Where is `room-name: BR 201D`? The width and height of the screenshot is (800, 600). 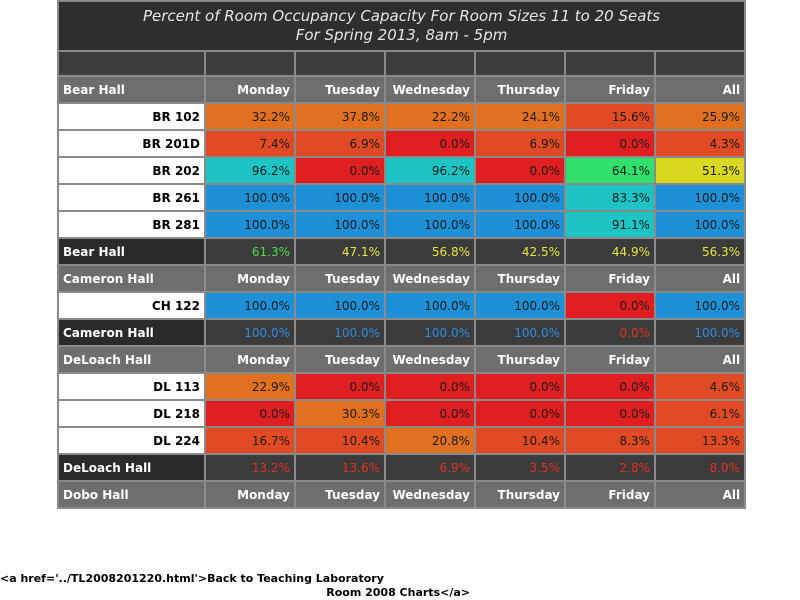 room-name: BR 201D is located at coordinates (131, 143).